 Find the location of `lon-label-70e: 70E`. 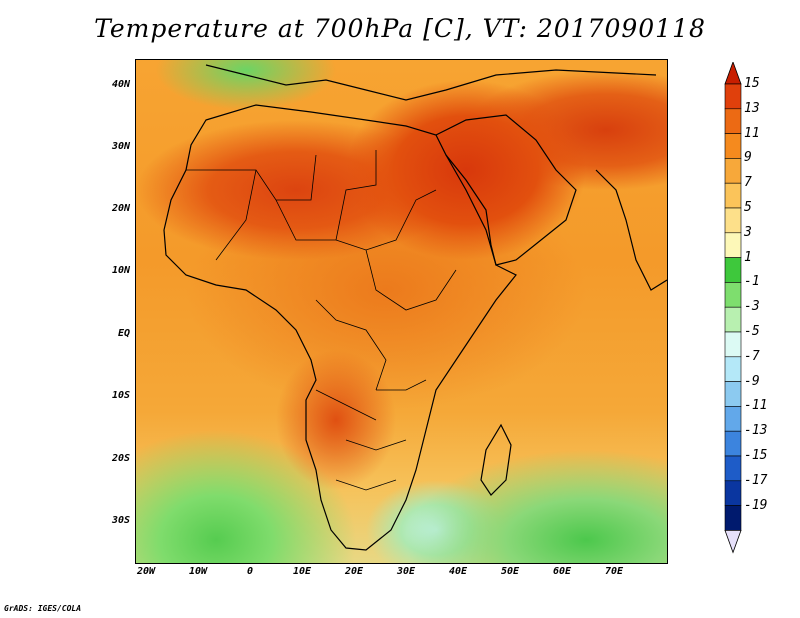

lon-label-70e: 70E is located at coordinates (614, 571).